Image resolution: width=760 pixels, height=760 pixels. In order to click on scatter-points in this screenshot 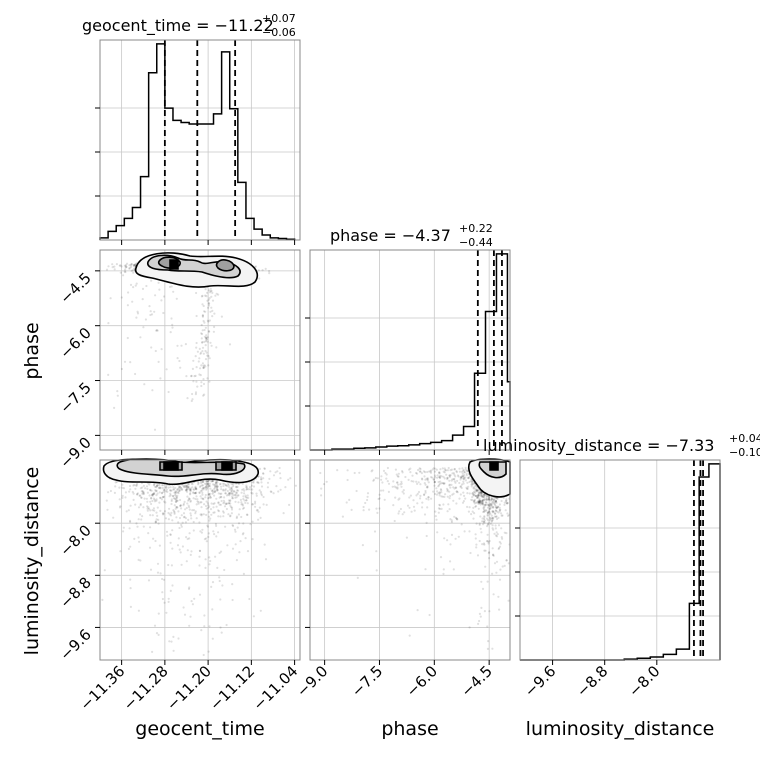, I will do `click(188, 346)`.